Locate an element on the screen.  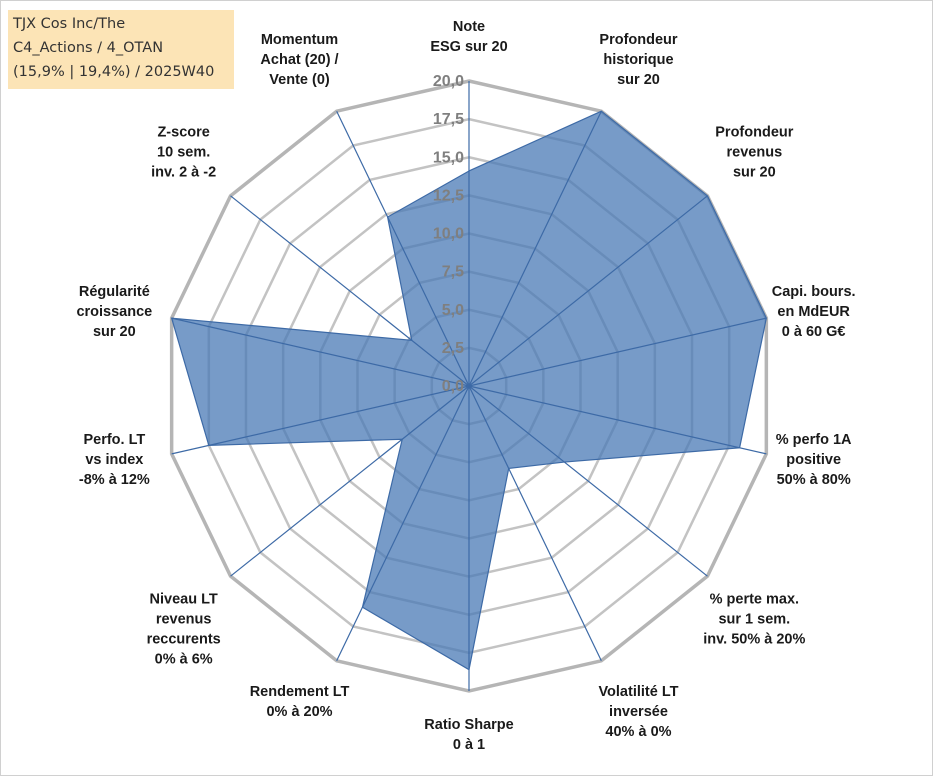
category-label-line: Rendement LT is located at coordinates (300, 692).